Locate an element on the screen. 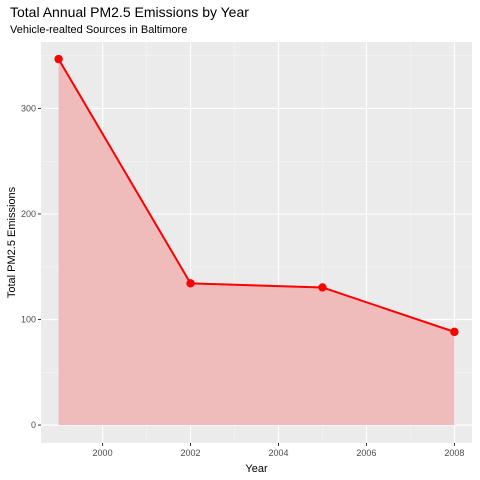  y-tick-label-300: 300 is located at coordinates (28, 108).